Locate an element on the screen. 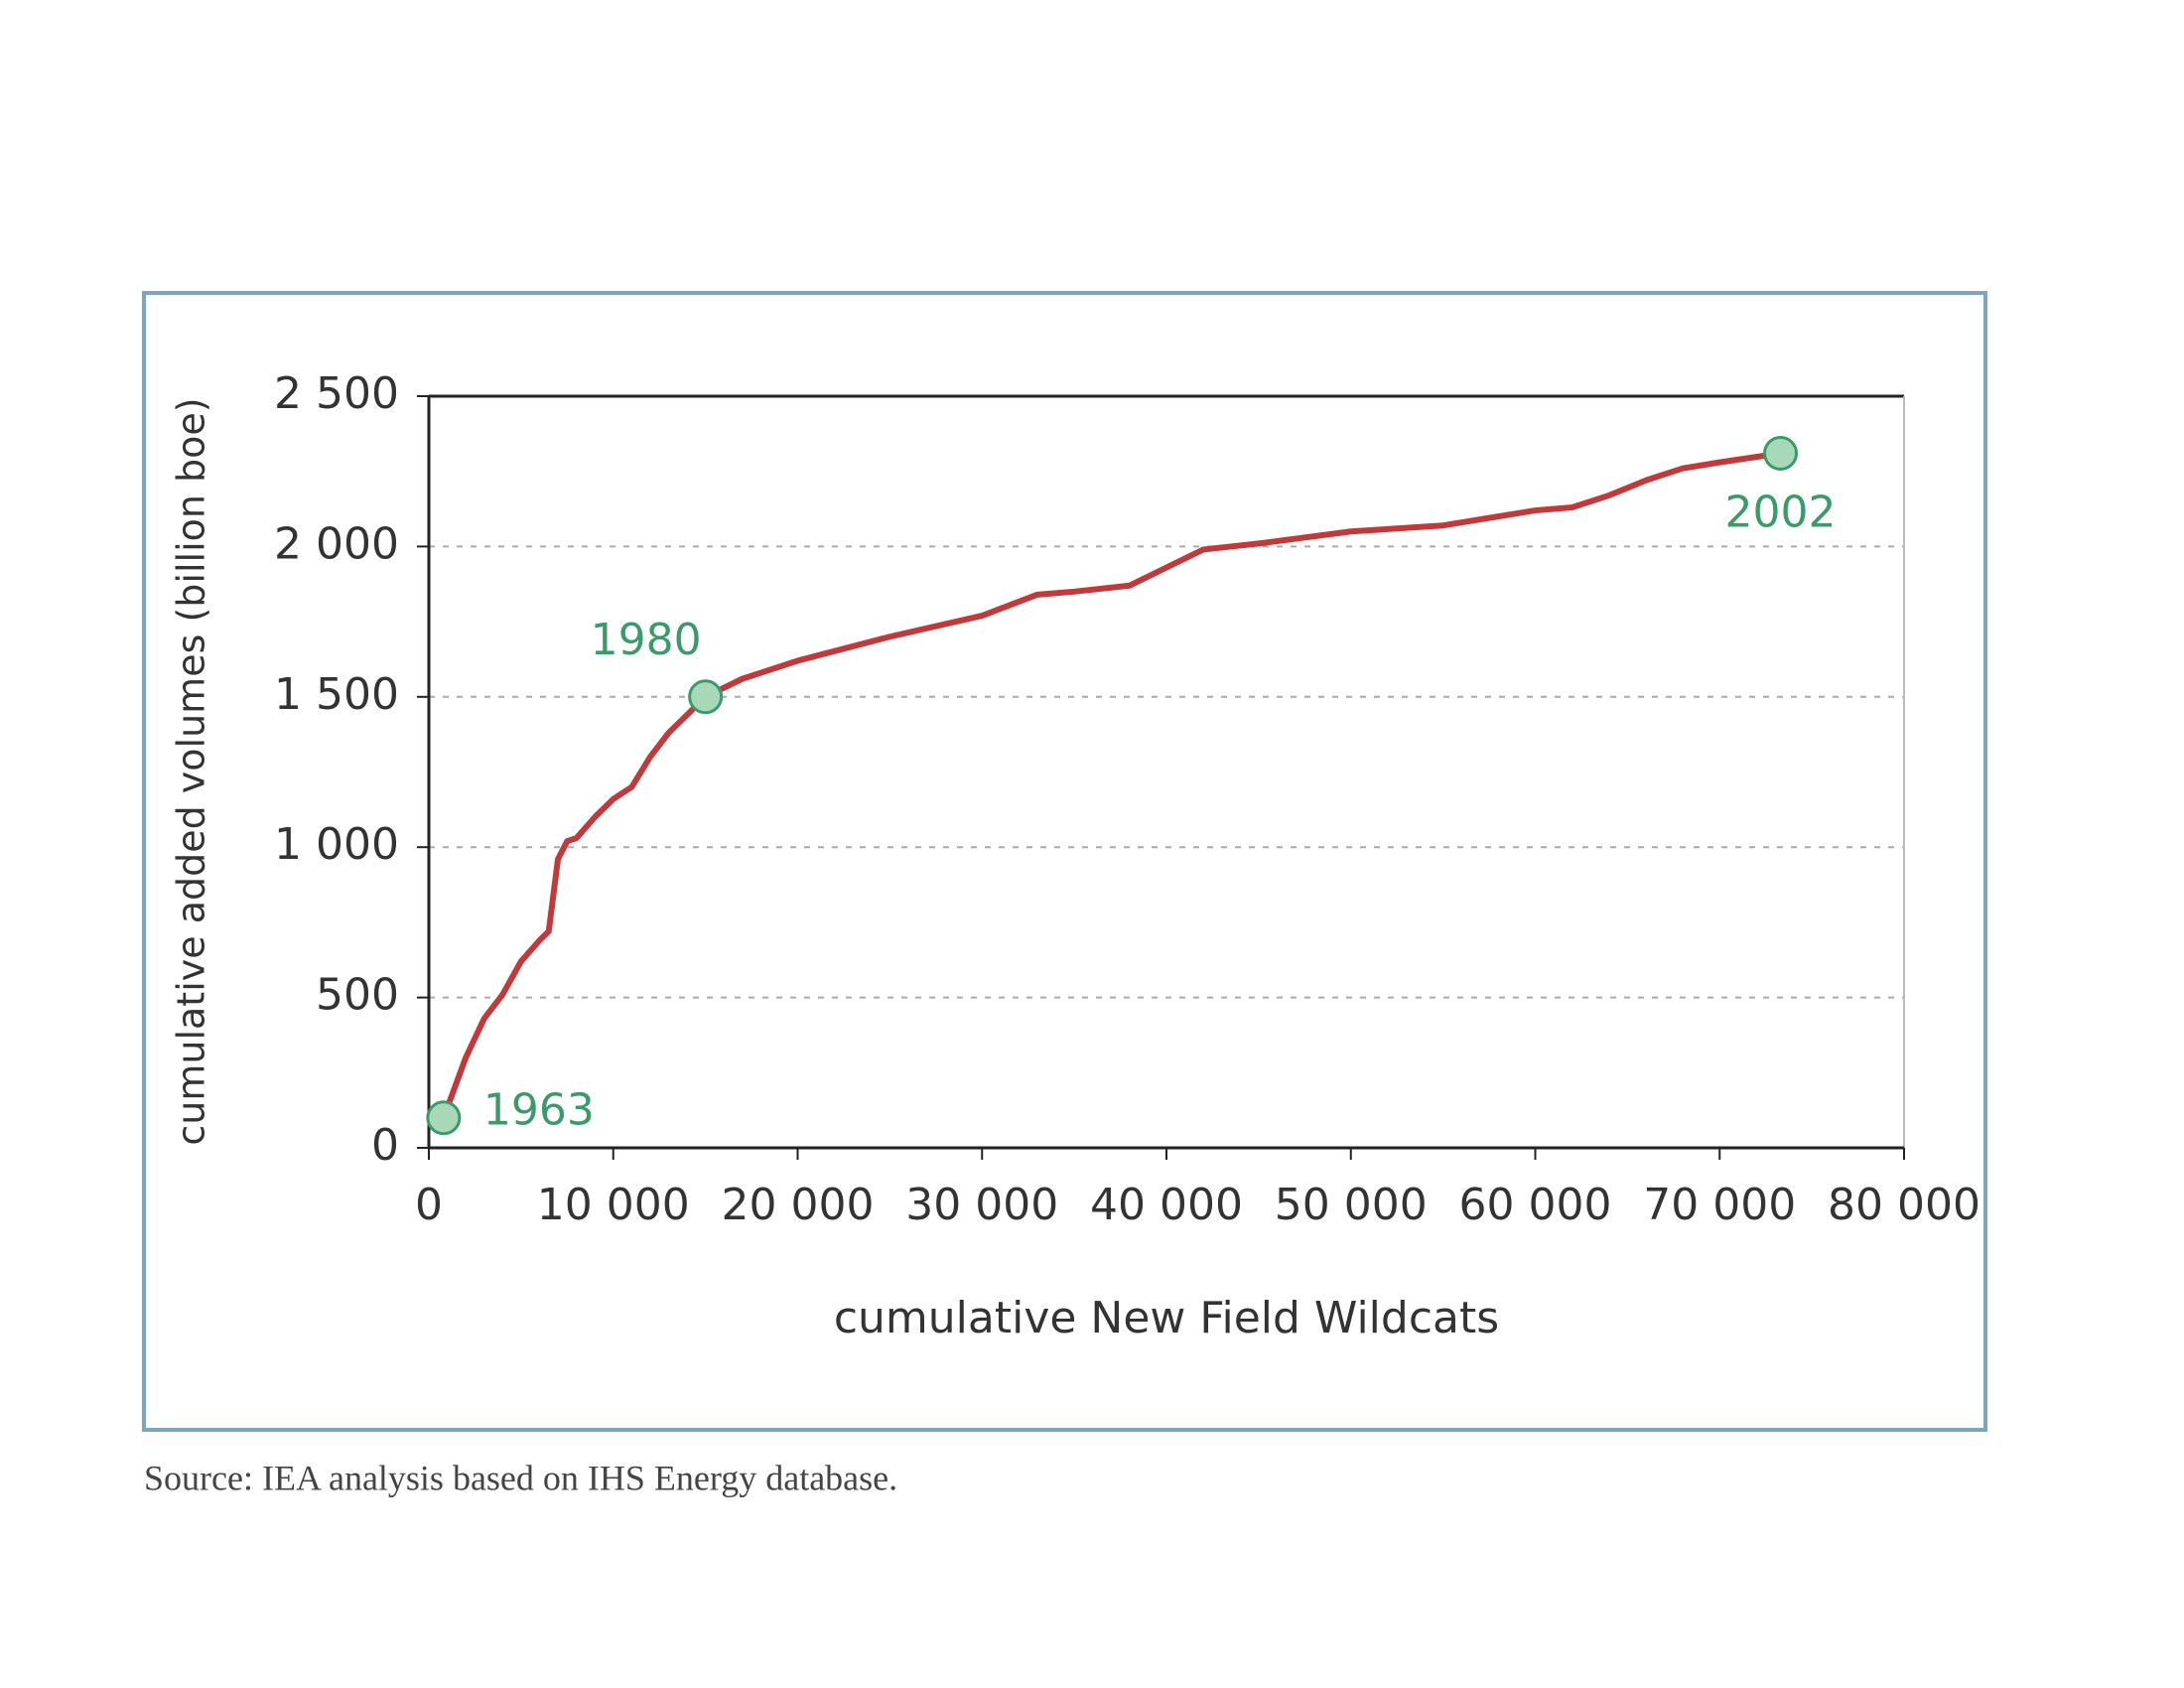  x-tick-label: 80 000 is located at coordinates (1904, 1205).